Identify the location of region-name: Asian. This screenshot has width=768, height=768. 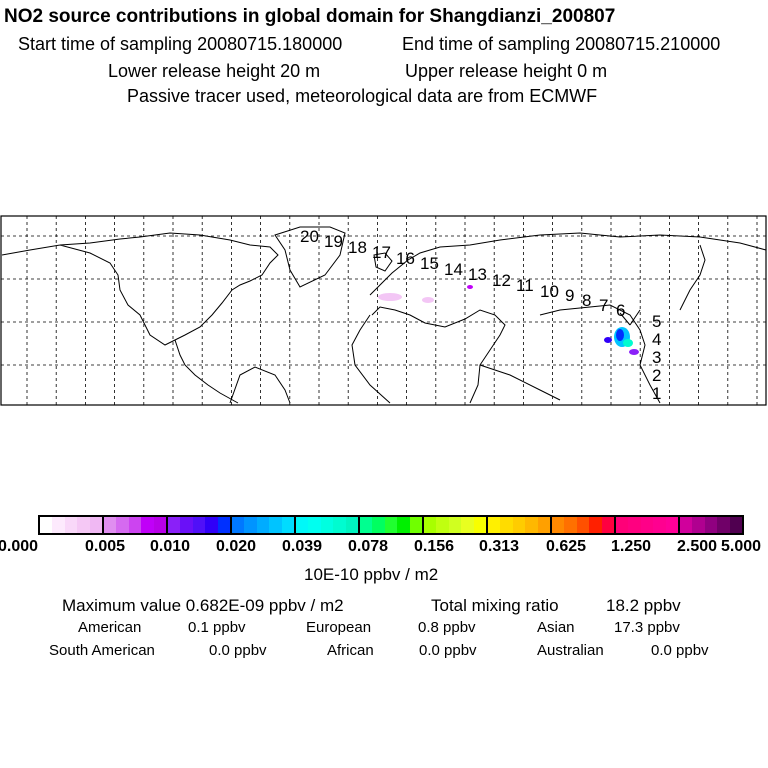
(556, 627).